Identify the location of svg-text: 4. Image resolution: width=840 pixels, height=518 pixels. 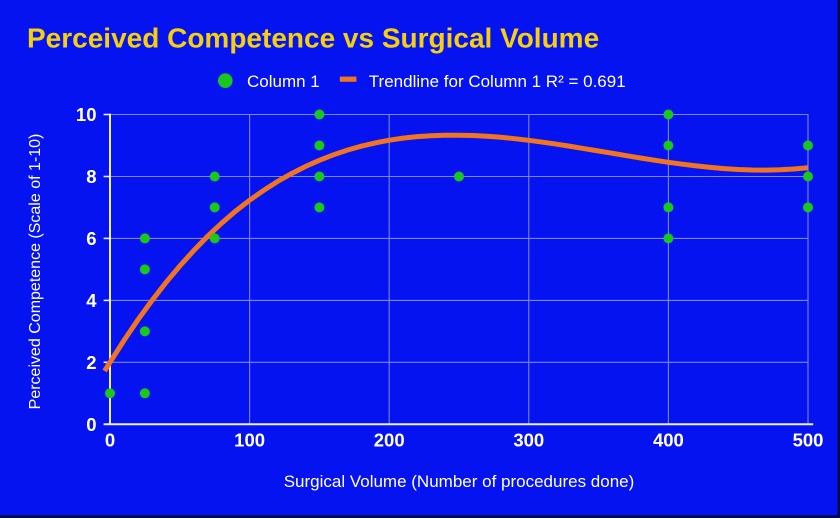
(91, 300).